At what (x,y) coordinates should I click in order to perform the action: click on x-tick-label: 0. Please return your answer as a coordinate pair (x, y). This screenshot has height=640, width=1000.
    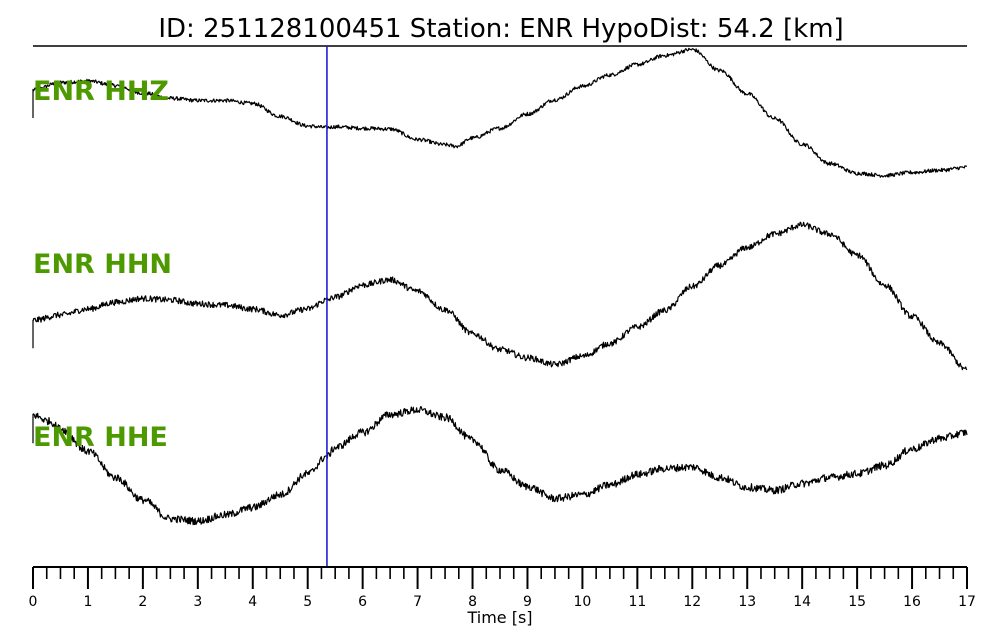
    Looking at the image, I should click on (33, 602).